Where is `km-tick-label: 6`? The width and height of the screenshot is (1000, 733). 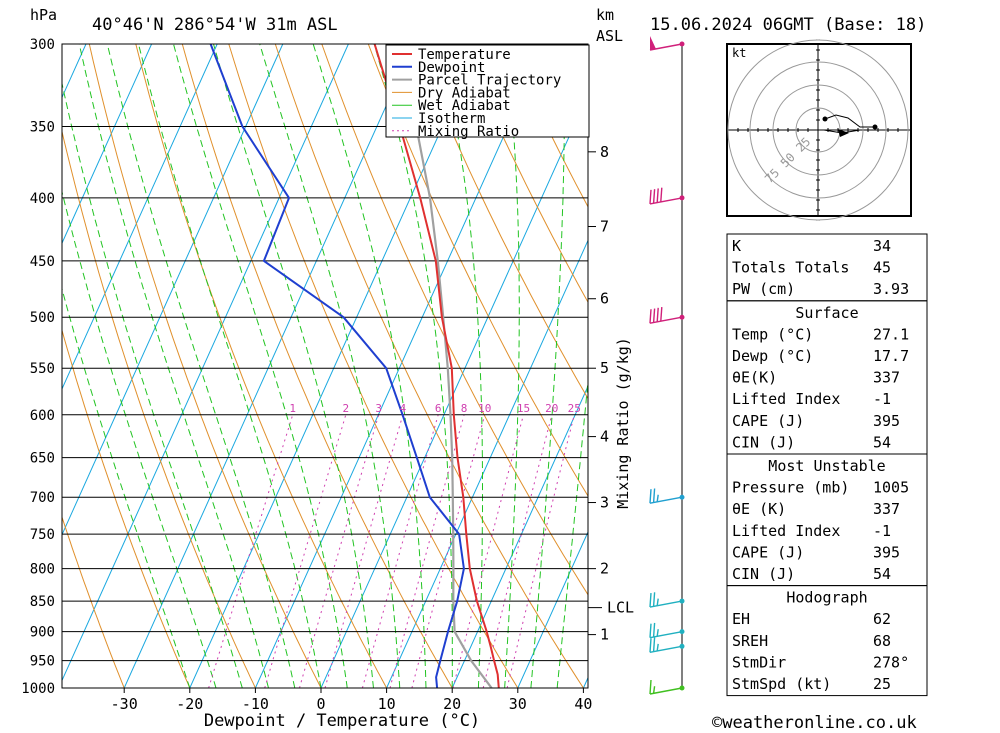 km-tick-label: 6 is located at coordinates (604, 299).